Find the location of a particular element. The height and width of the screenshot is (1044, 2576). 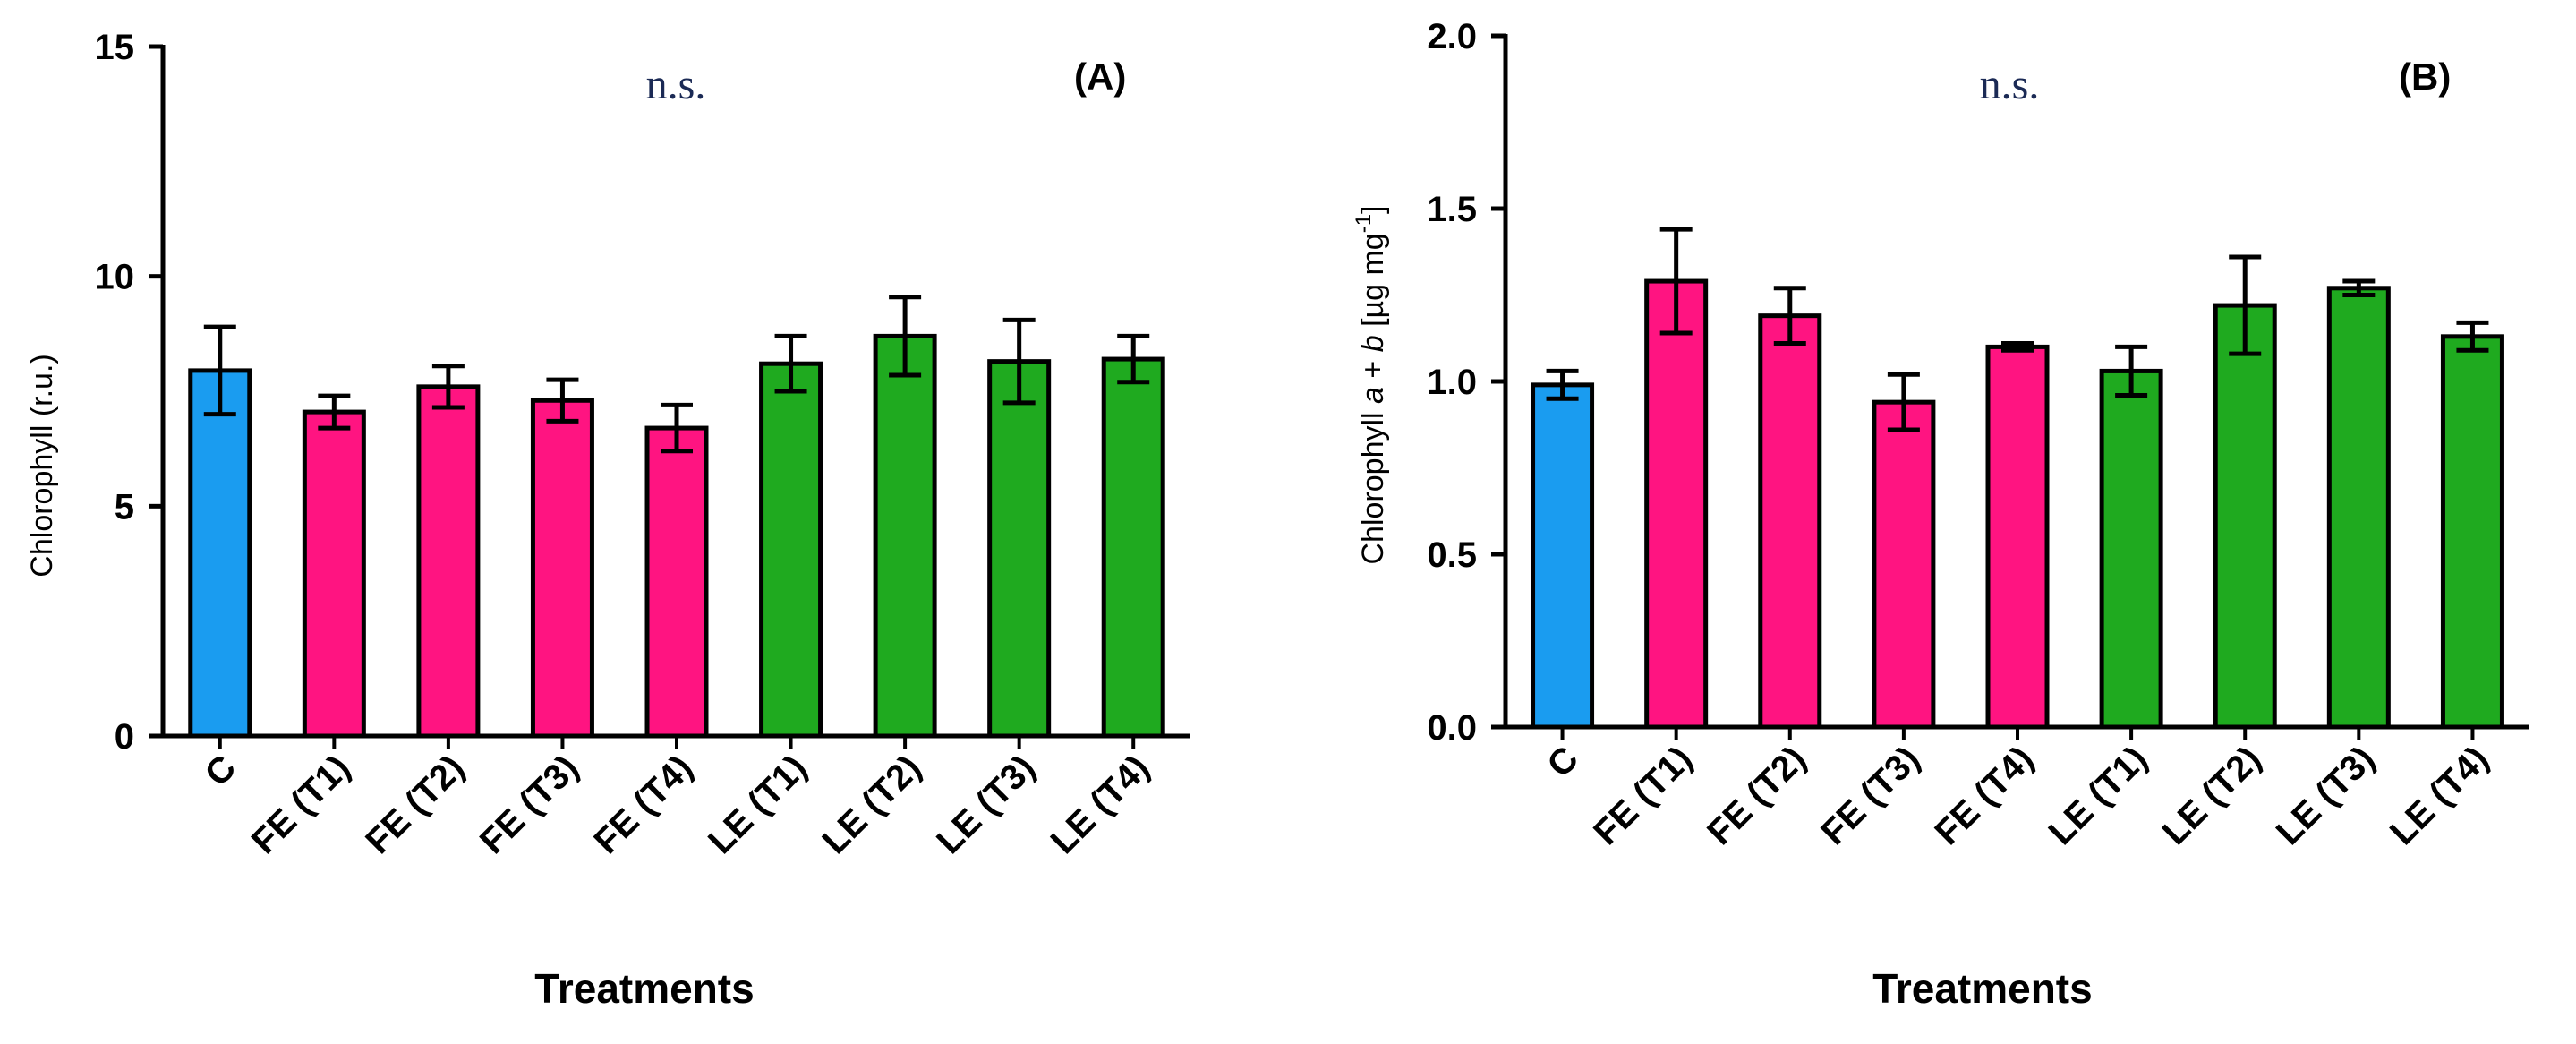

panel-b-category-label: LE (T2) is located at coordinates (2212, 795).